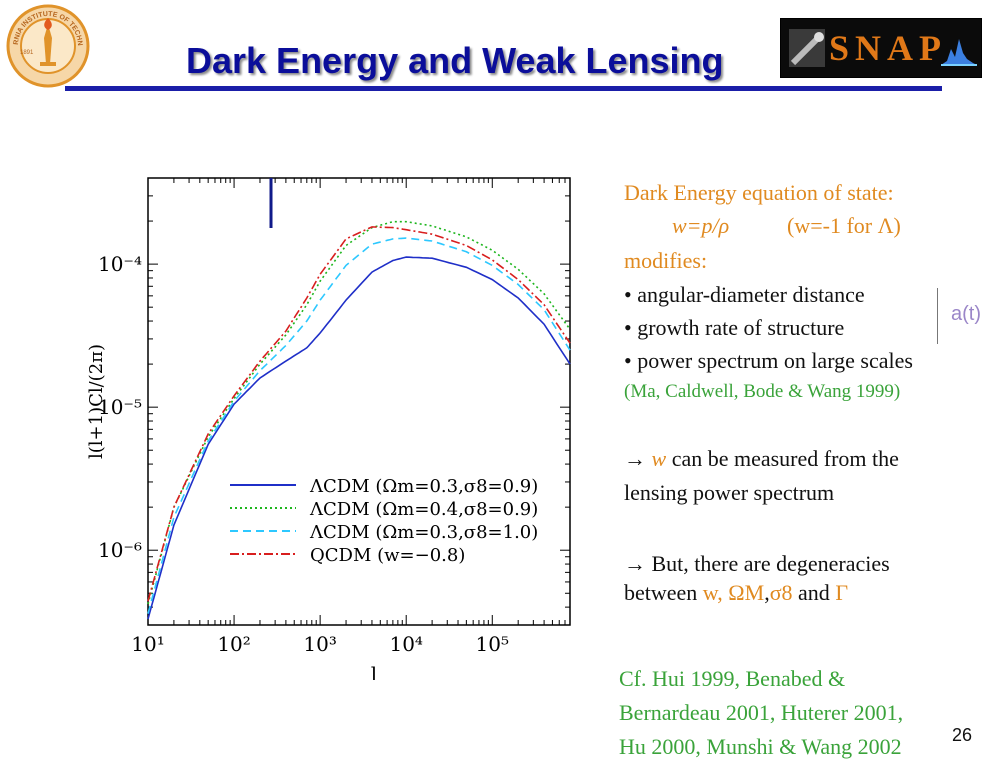 The width and height of the screenshot is (1008, 768). Describe the element at coordinates (120, 550) in the screenshot. I see `y-tick-label: 10⁻⁶` at that location.